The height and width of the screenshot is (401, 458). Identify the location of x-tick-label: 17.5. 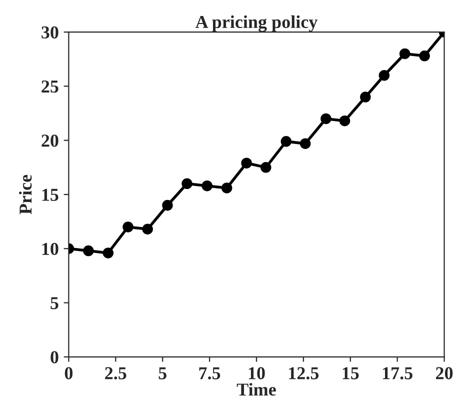
(397, 373).